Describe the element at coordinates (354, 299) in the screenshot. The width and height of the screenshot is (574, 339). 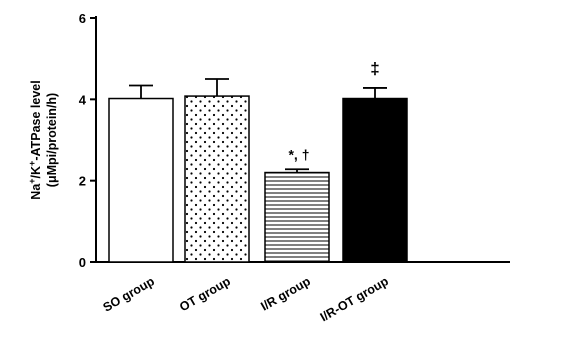
I see `category-label-4: I/R-OT group` at that location.